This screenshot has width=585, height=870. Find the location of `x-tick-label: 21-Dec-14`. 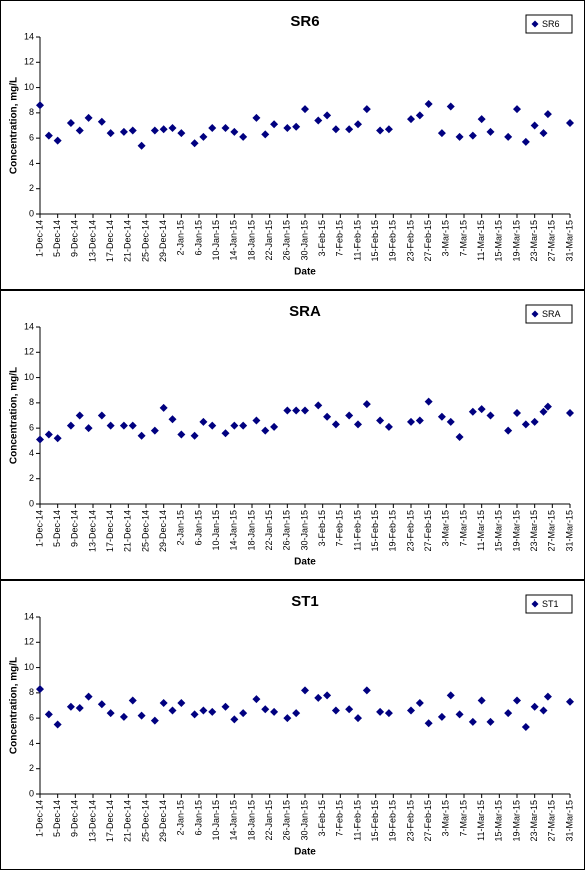

x-tick-label: 21-Dec-14 is located at coordinates (128, 241).